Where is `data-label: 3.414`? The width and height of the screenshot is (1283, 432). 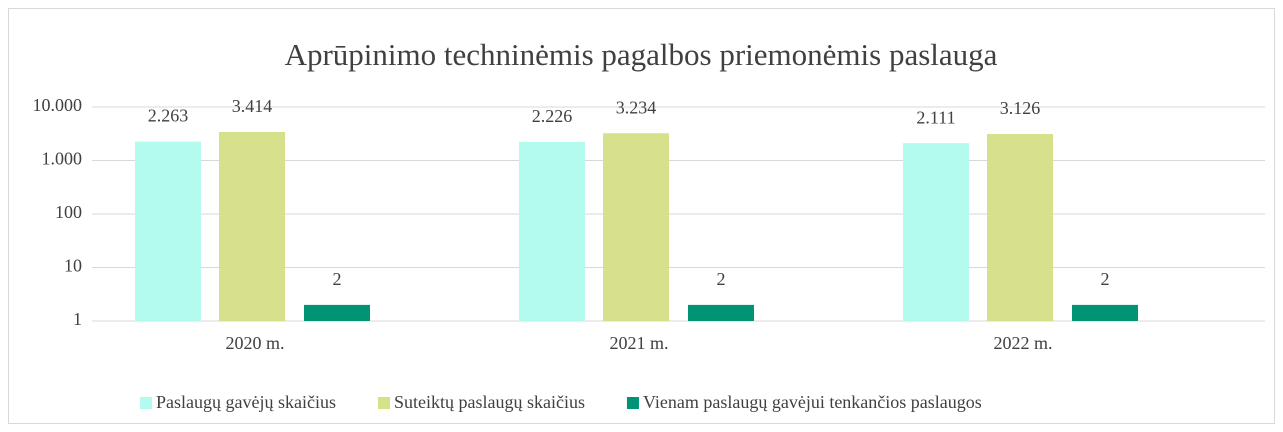 data-label: 3.414 is located at coordinates (252, 106).